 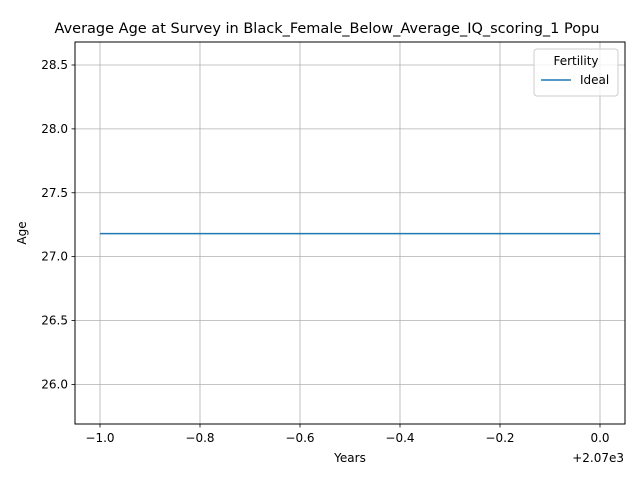 What do you see at coordinates (598, 458) in the screenshot?
I see `x-axis-offset-label: +2.07e3` at bounding box center [598, 458].